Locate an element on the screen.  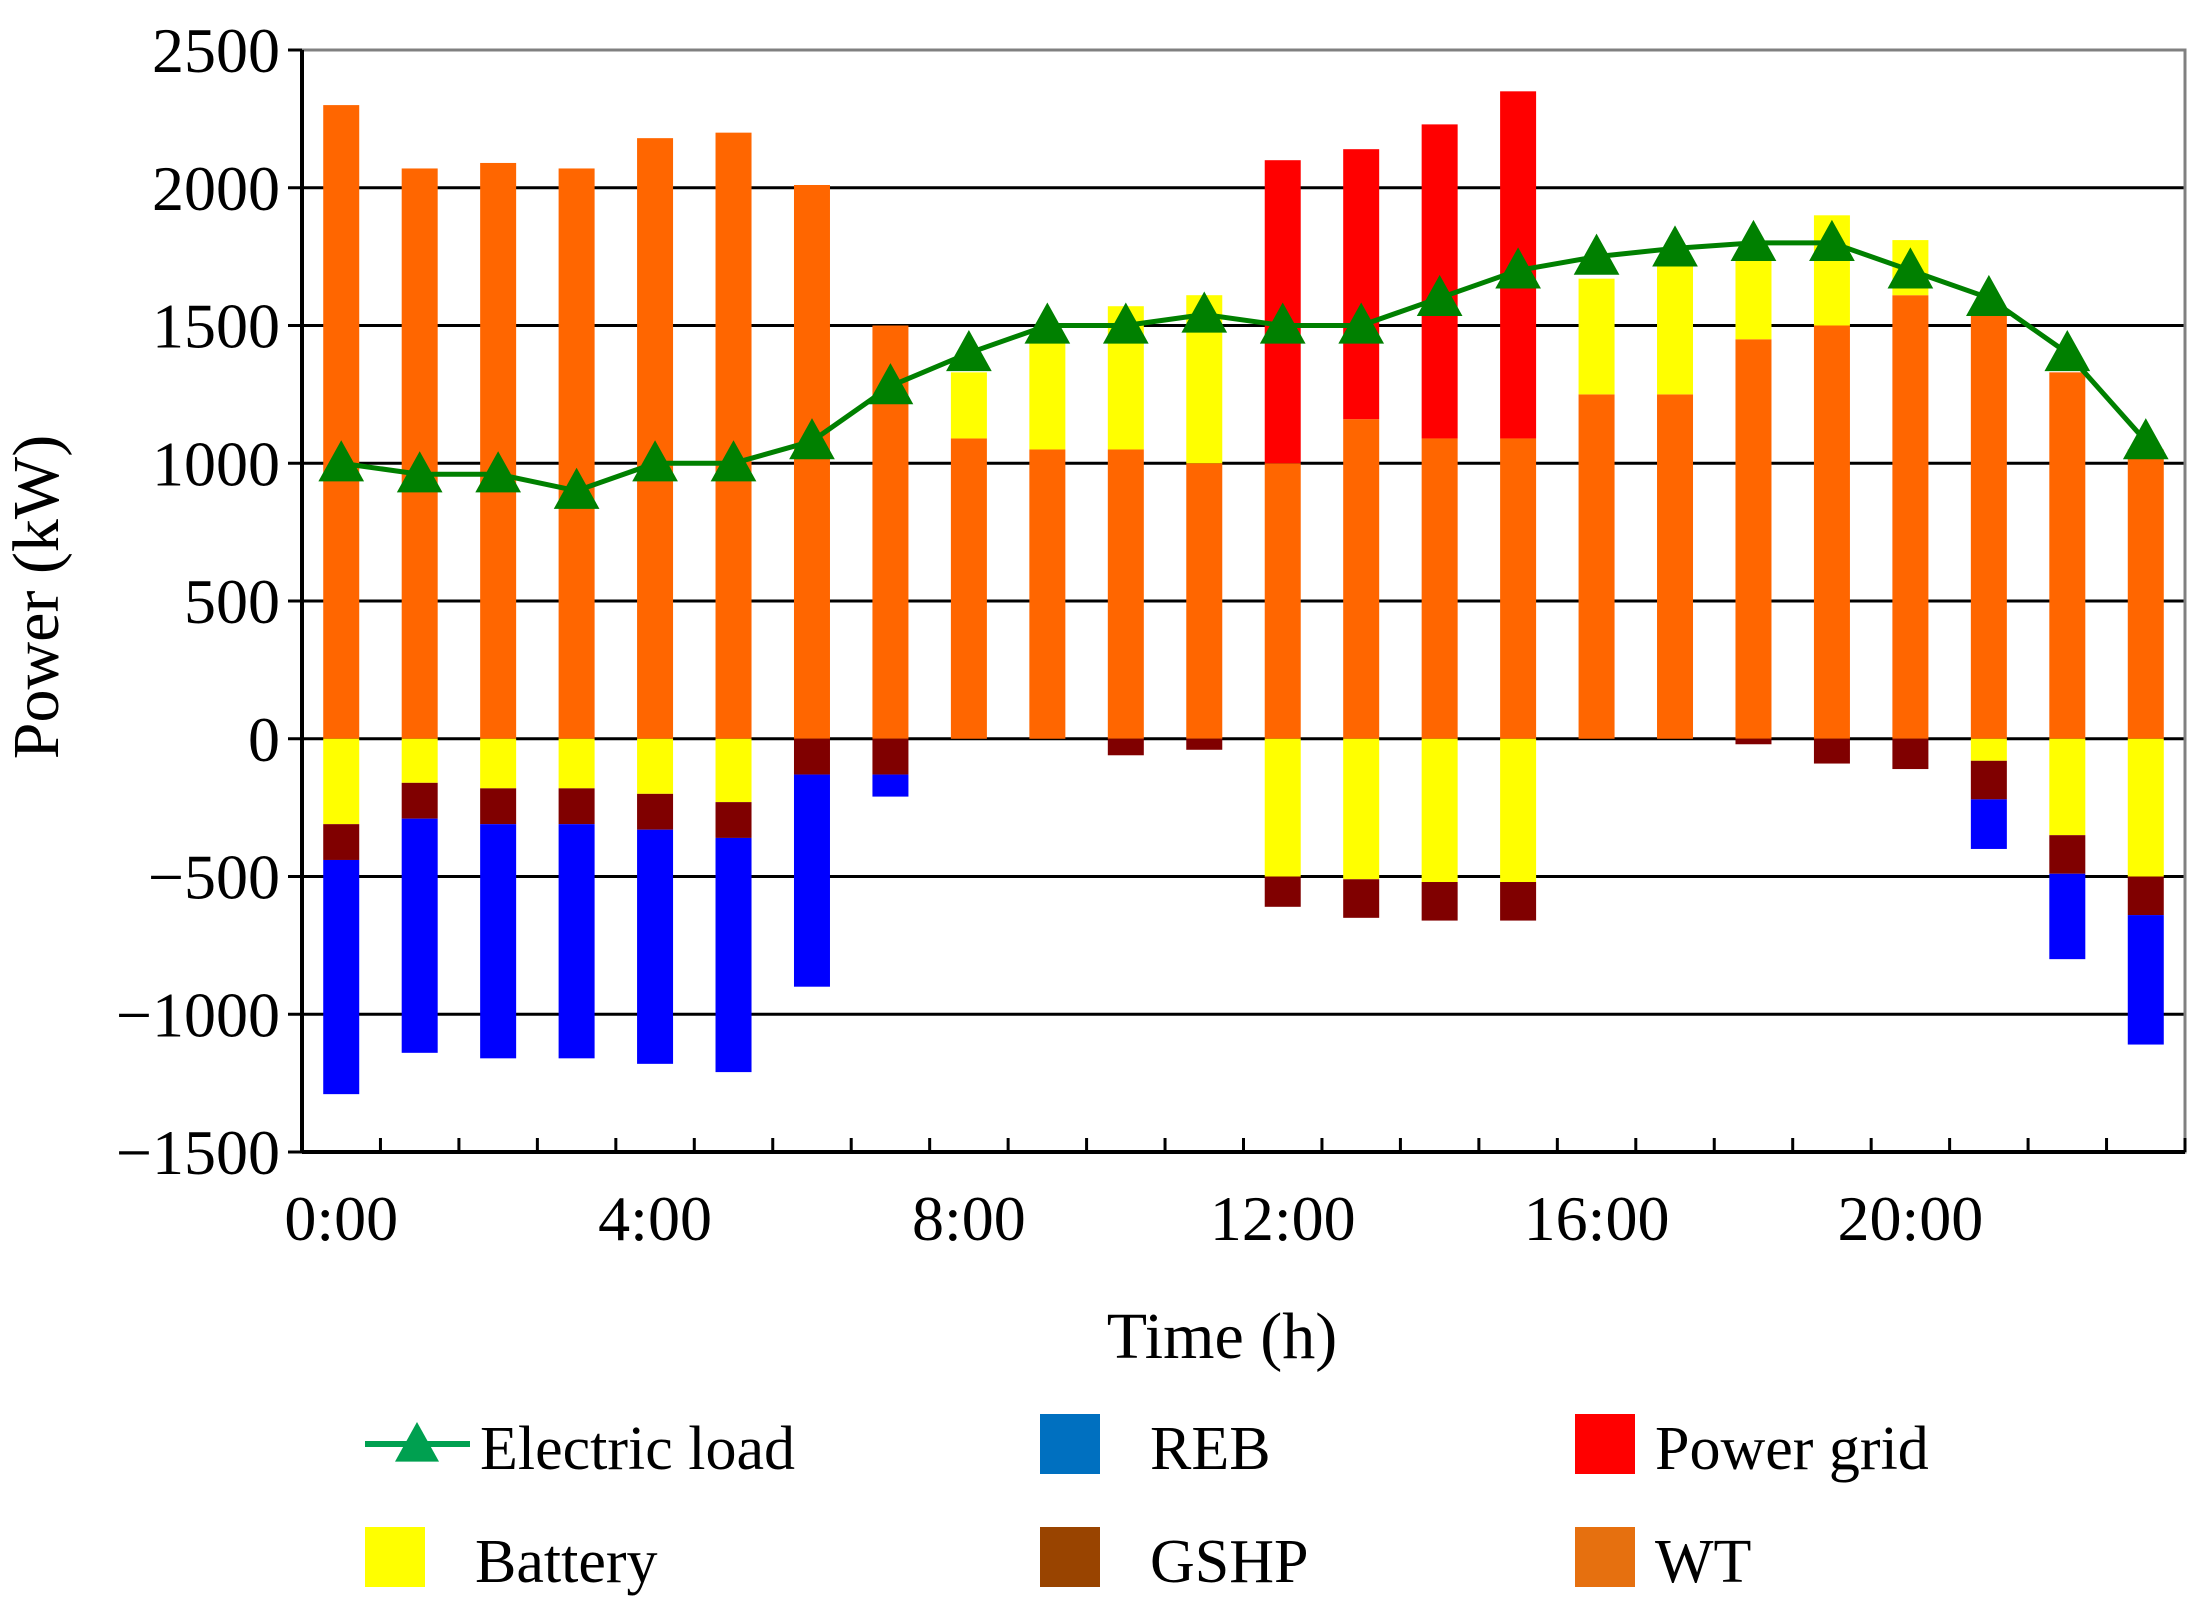
bar-wt-h3 is located at coordinates (576, 453).